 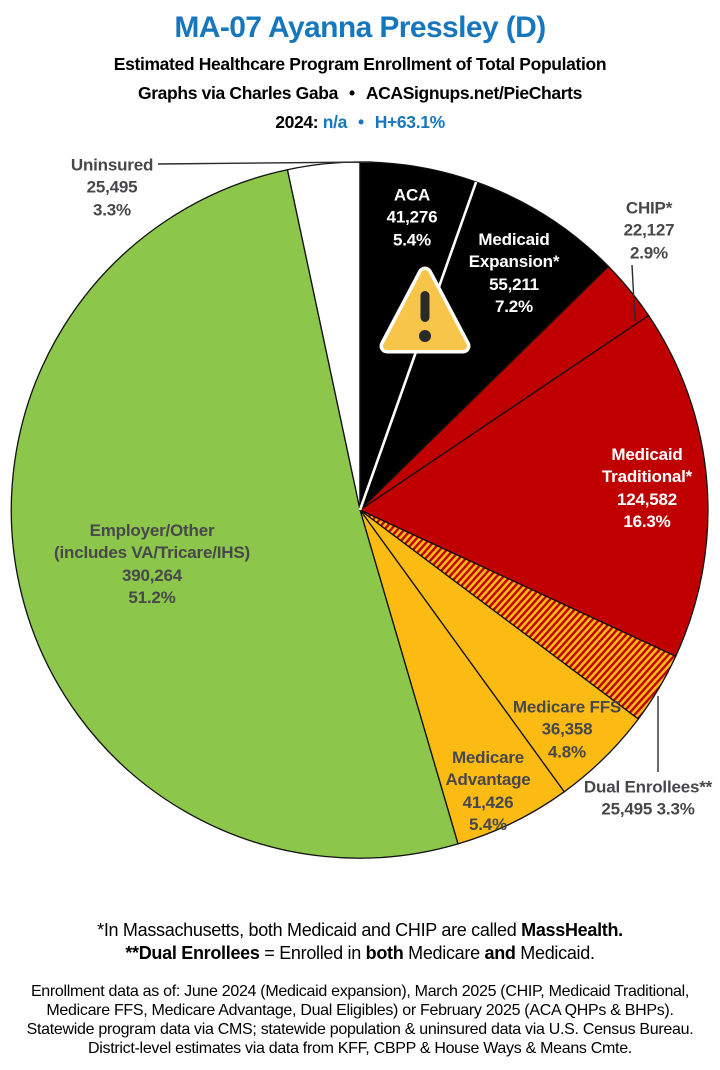 I want to click on warning-icon, so click(x=425, y=310).